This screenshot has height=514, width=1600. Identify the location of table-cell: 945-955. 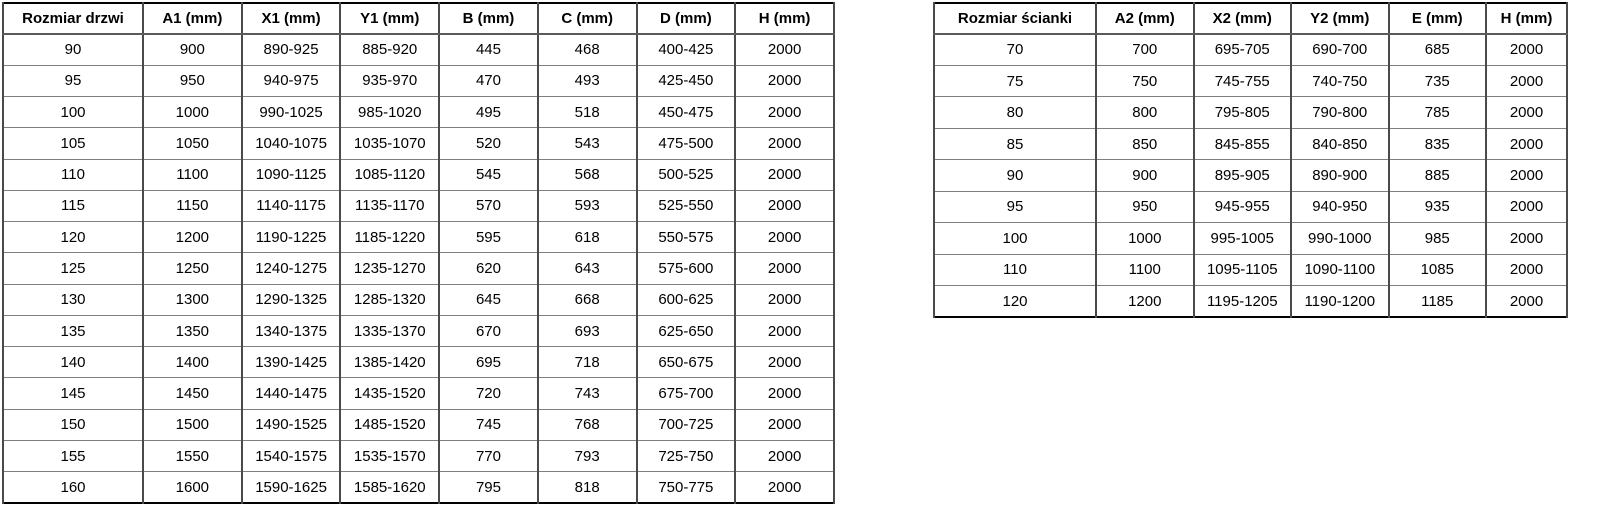
(1242, 207).